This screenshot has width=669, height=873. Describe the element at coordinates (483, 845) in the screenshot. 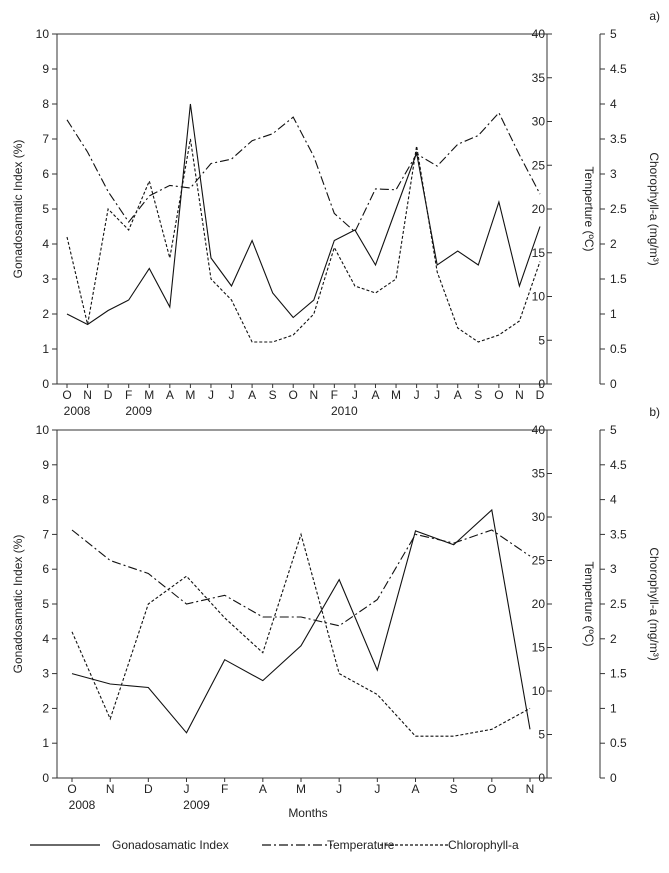

I see `legend-label: Chlorophyll-a` at that location.